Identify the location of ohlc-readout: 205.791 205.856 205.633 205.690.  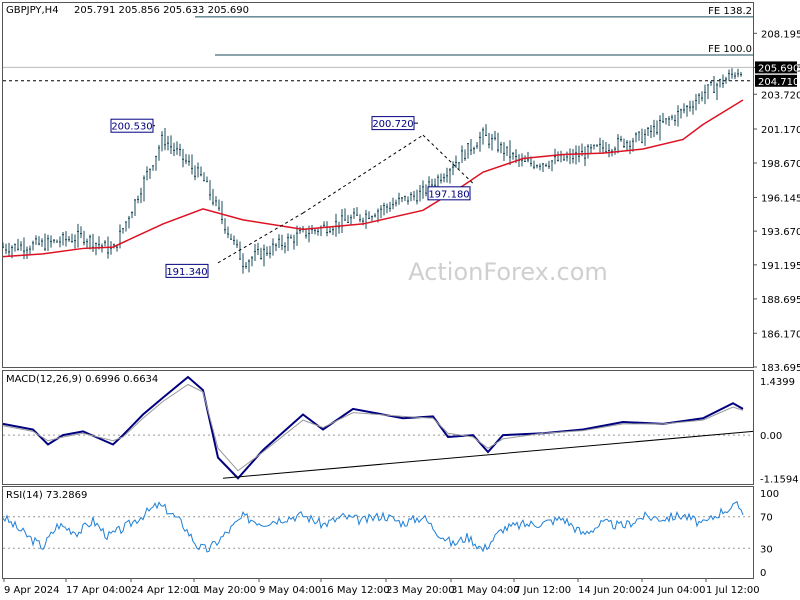
(161, 10).